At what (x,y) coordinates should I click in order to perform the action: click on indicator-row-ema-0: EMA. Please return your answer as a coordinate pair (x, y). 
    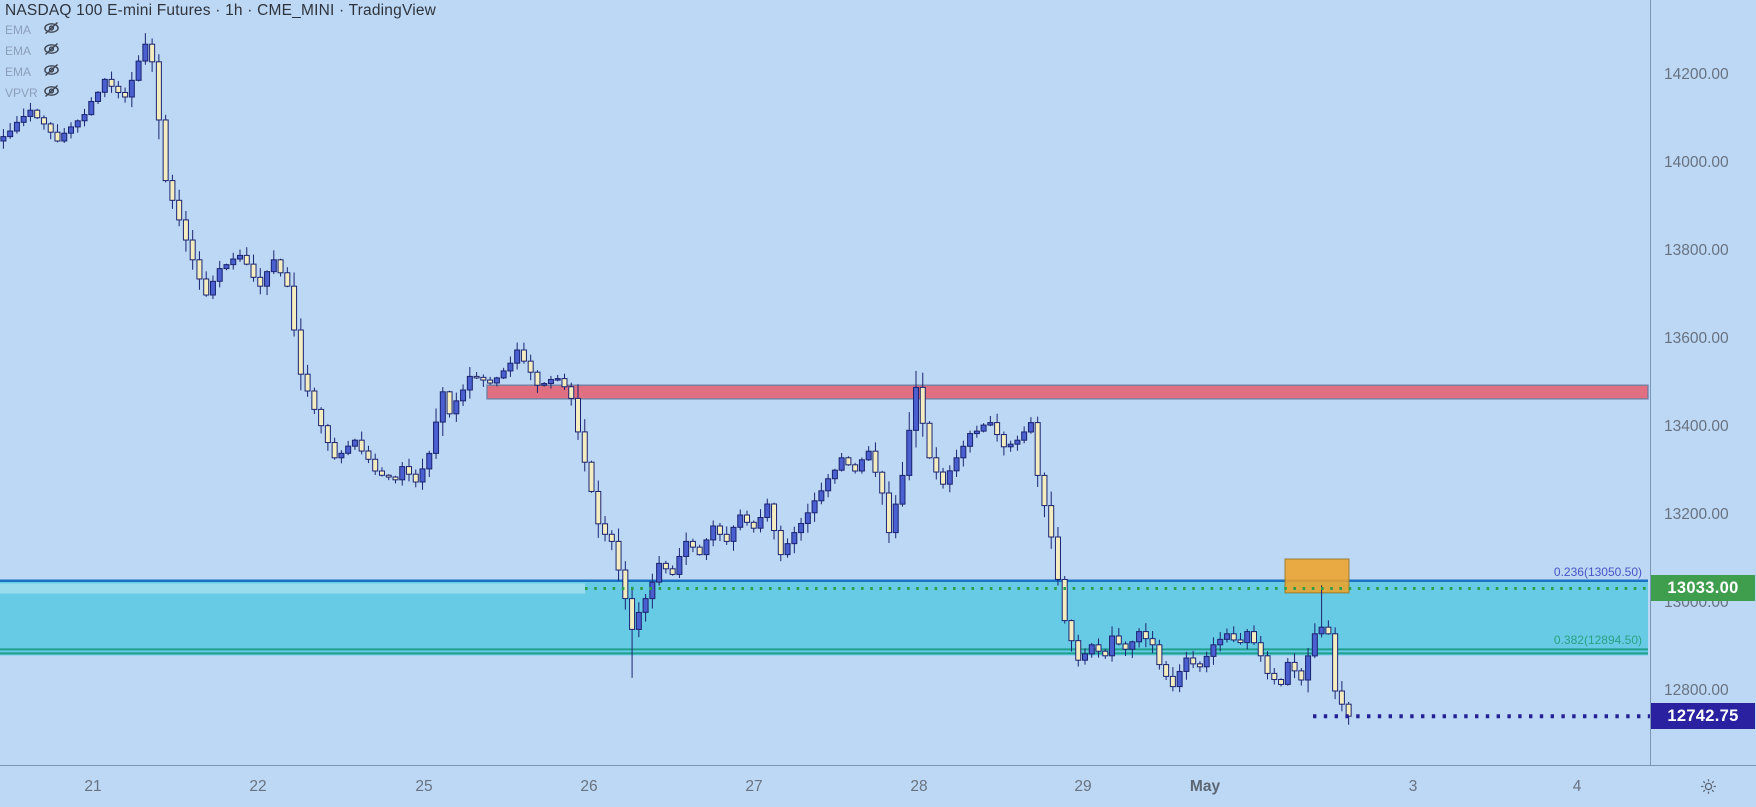
    Looking at the image, I should click on (32, 30).